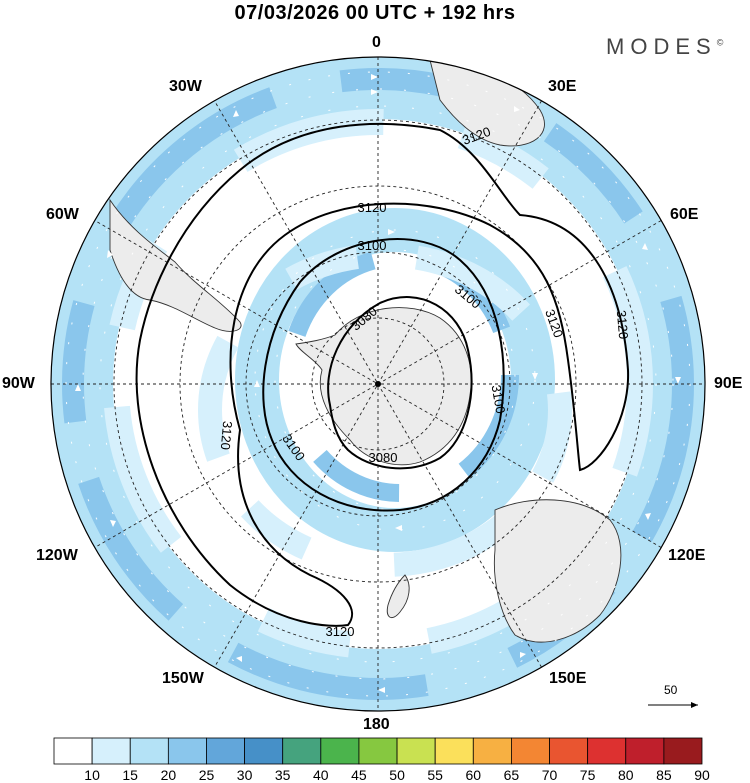  I want to click on lon-label-60w: 60W, so click(62, 214).